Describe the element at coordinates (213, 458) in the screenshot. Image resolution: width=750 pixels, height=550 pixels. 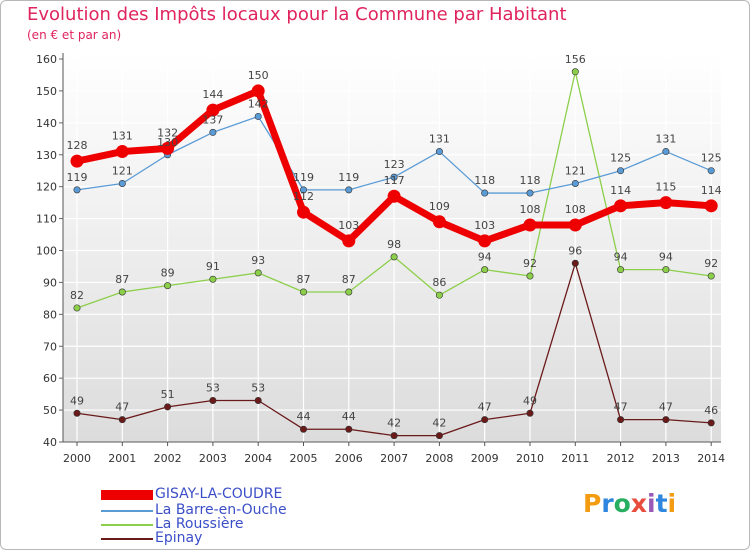
I see `x-tick-label: 2003` at that location.